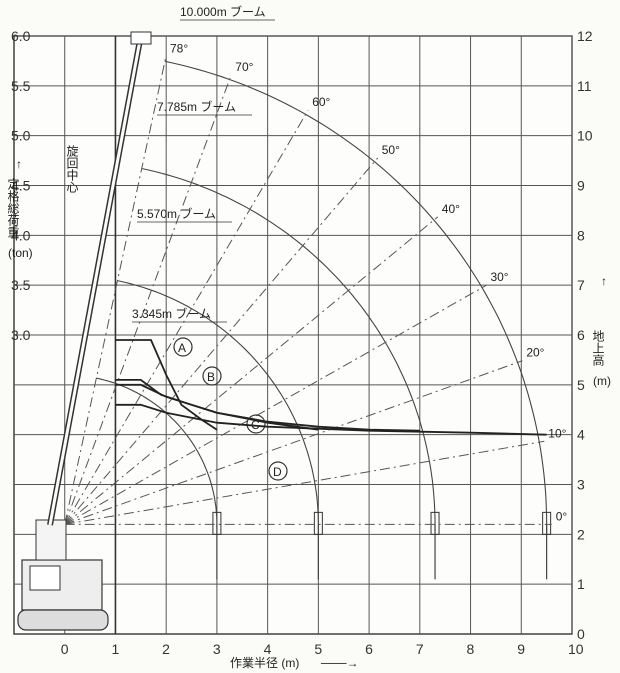 This screenshot has width=620, height=673. I want to click on angle-label: 60°, so click(321, 102).